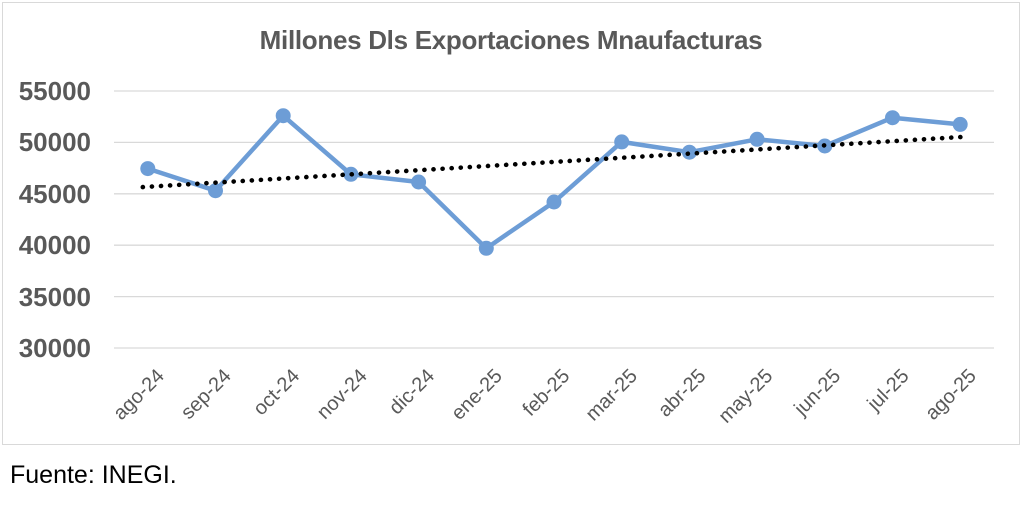 The width and height of the screenshot is (1024, 512). I want to click on y-tick-label: 40000, so click(54, 245).